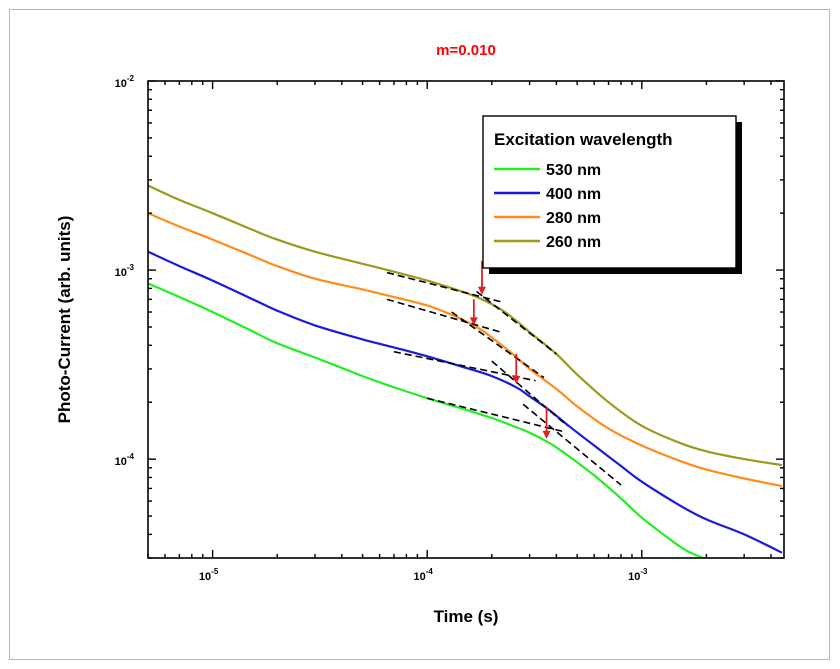 The image size is (840, 669). I want to click on x-tick-label: 10⁻⁴, so click(424, 575).